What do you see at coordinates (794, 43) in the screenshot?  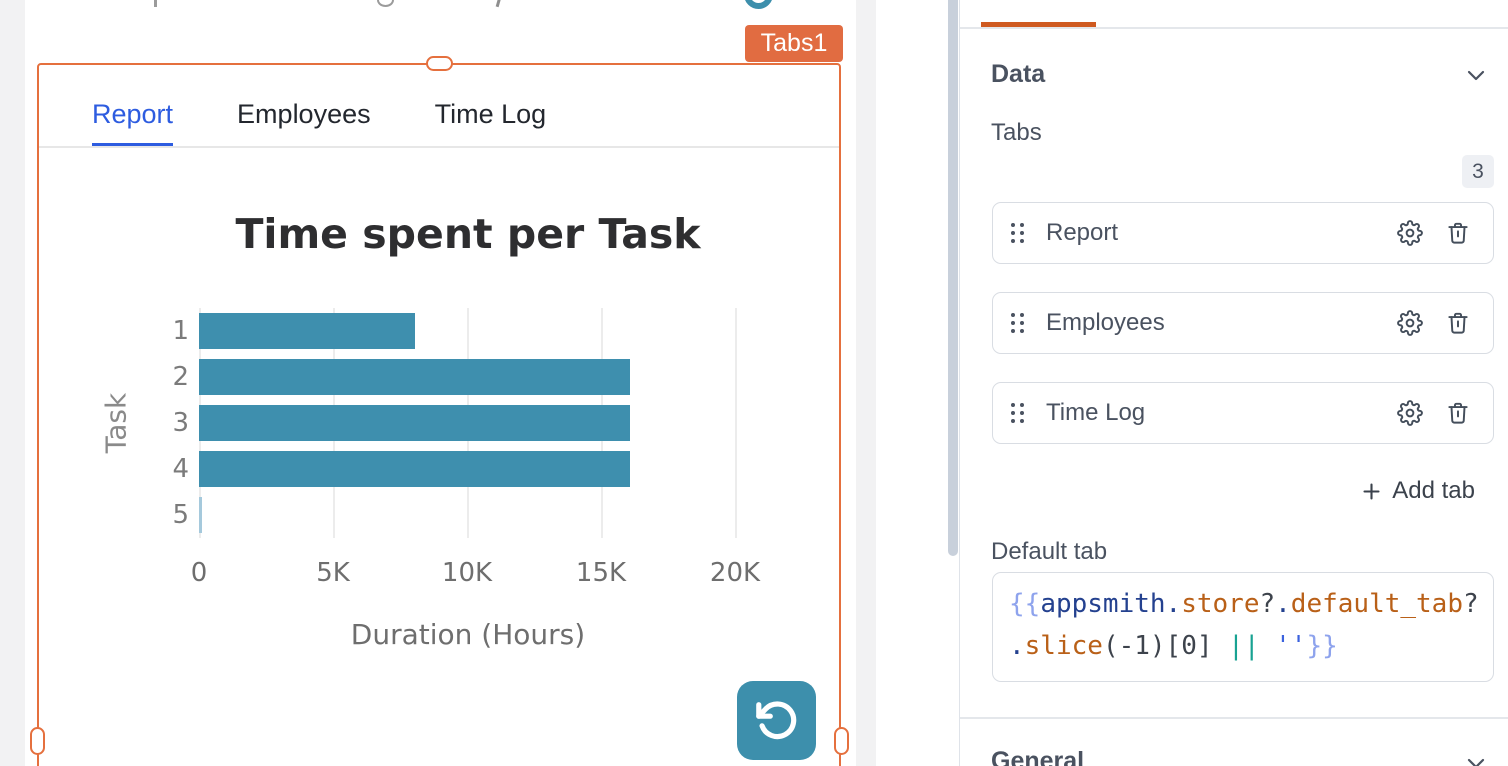 I see `widget-name-badge: Tabs1` at bounding box center [794, 43].